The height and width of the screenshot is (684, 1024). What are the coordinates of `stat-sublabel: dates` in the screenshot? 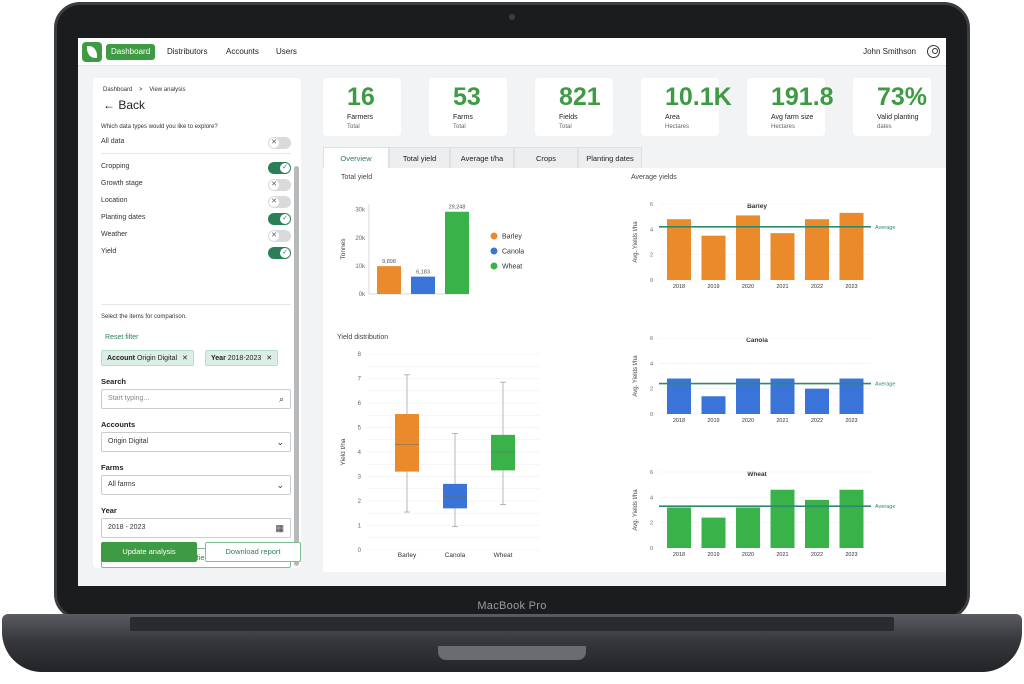 It's located at (884, 127).